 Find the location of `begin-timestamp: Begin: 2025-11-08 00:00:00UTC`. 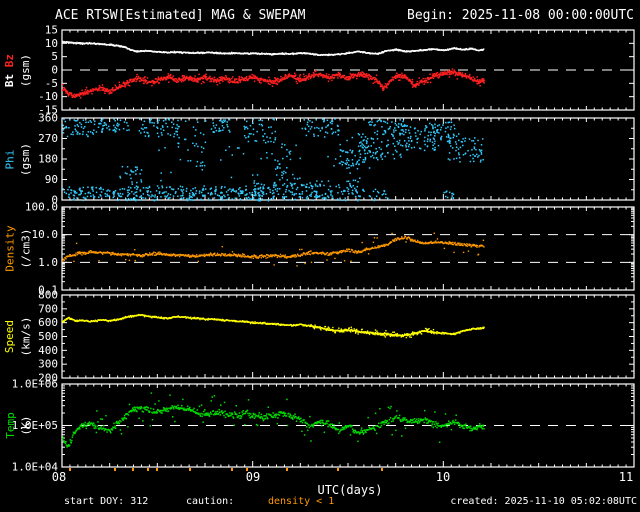

begin-timestamp: Begin: 2025-11-08 00:00:00UTC is located at coordinates (520, 15).